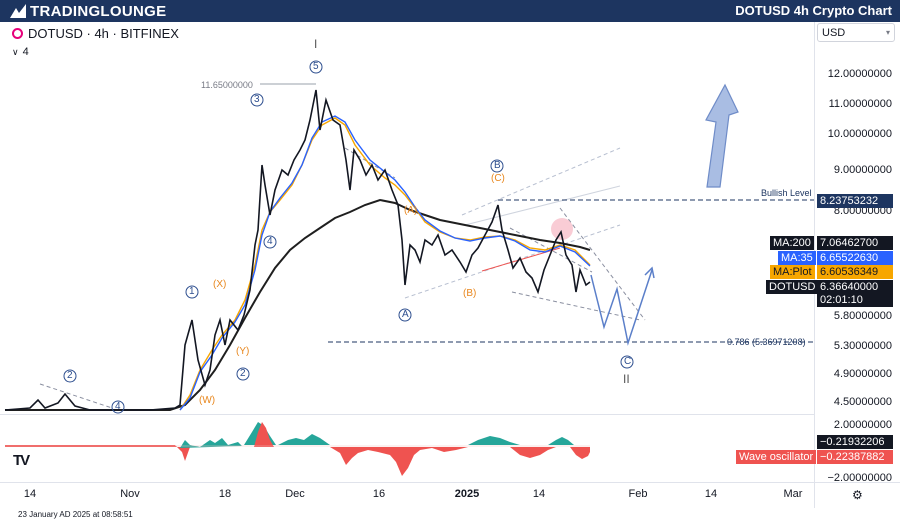 The image size is (900, 522). I want to click on ma35-name: MA:35, so click(797, 258).